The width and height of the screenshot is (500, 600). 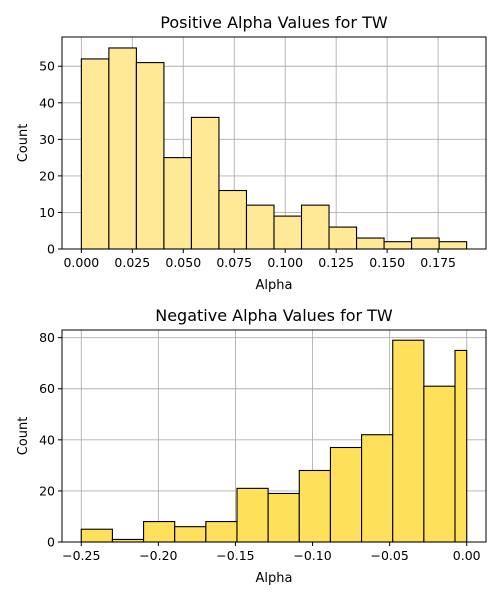 What do you see at coordinates (81, 555) in the screenshot?
I see `x-tick-label: −0.25` at bounding box center [81, 555].